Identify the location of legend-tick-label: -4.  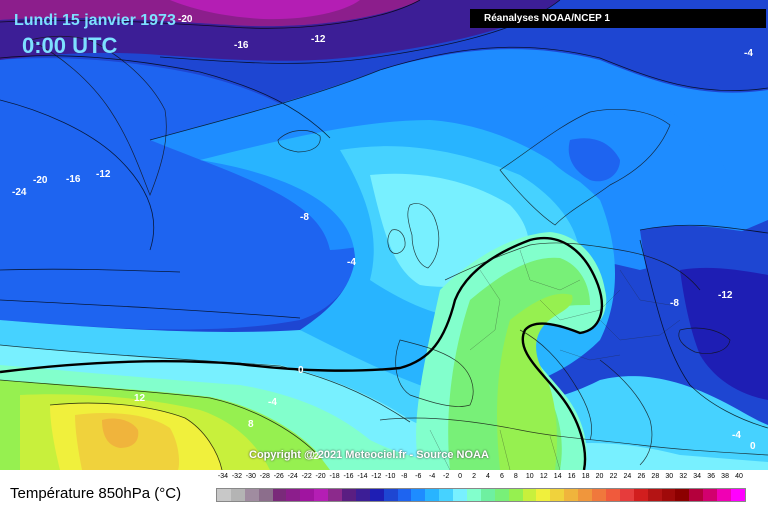
(432, 476).